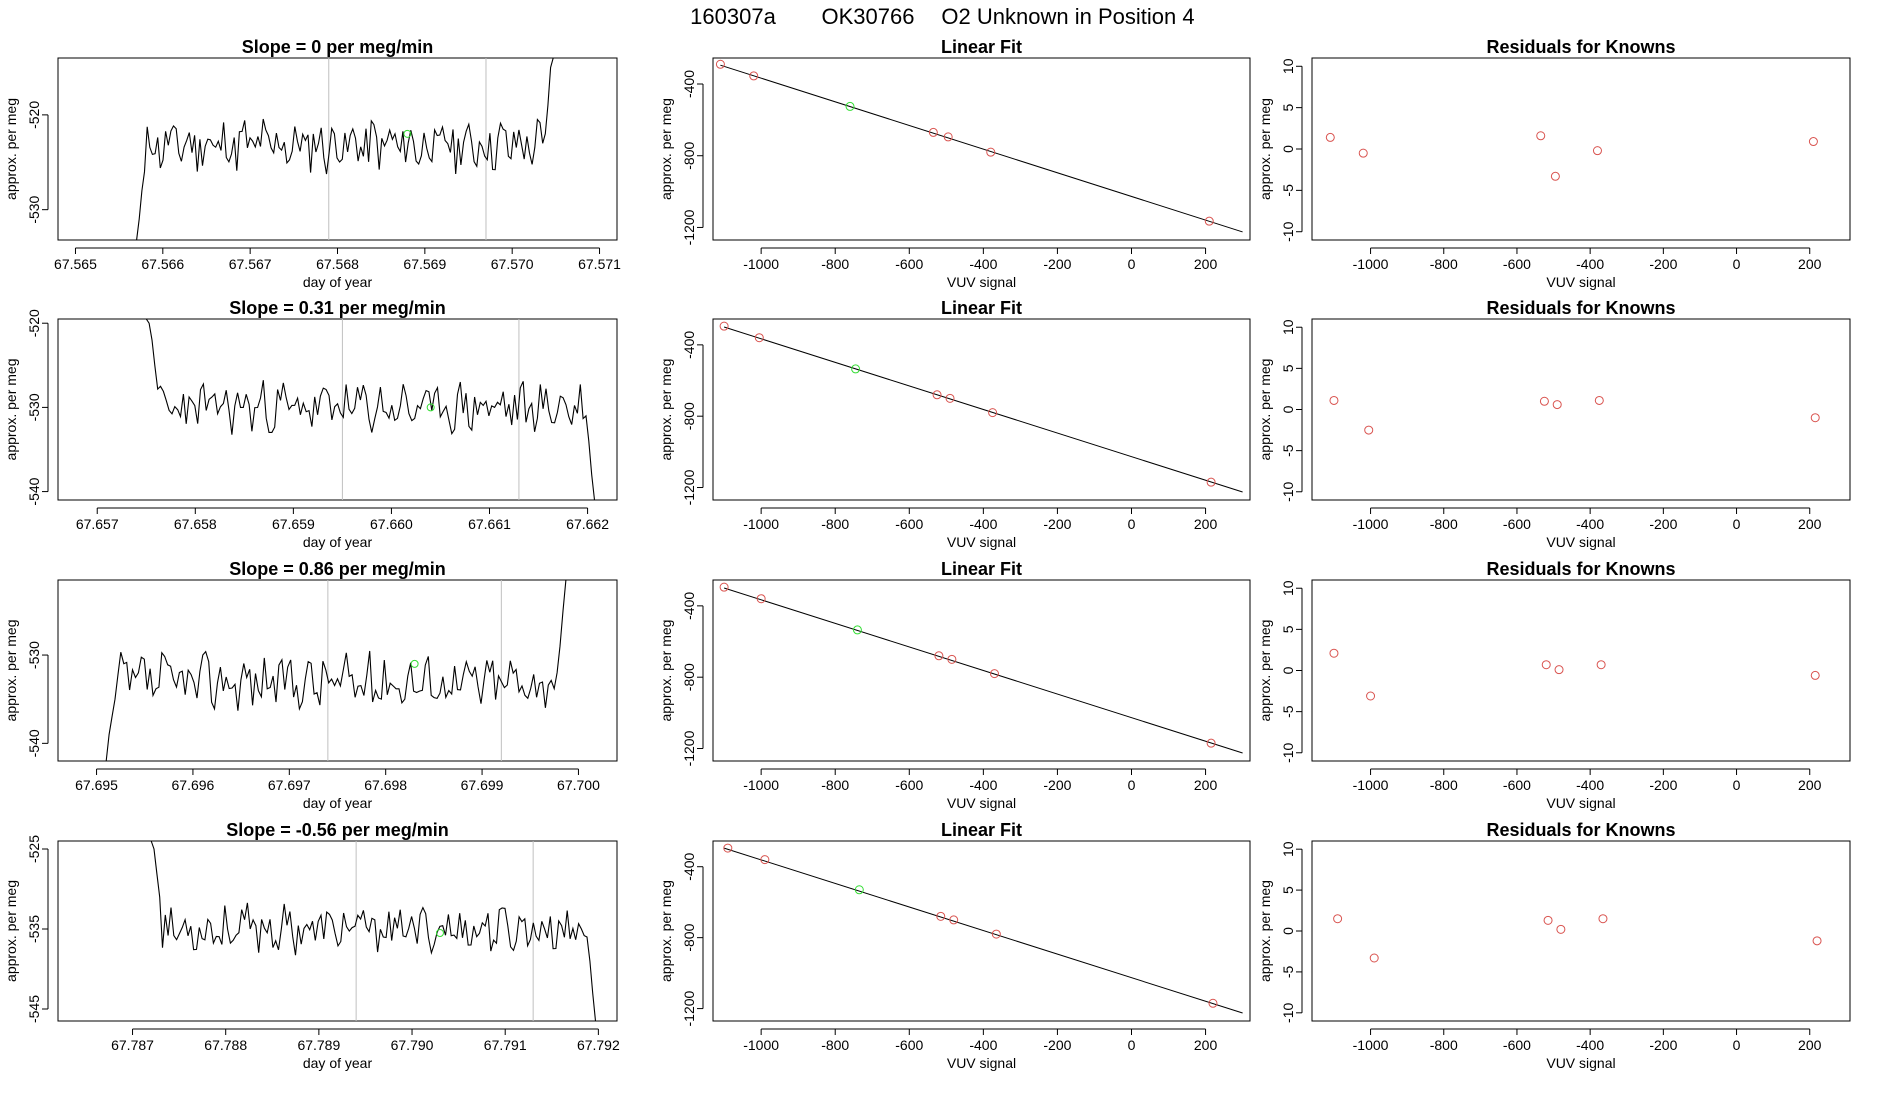  What do you see at coordinates (598, 1045) in the screenshot?
I see `x-tick-label: 67.792` at bounding box center [598, 1045].